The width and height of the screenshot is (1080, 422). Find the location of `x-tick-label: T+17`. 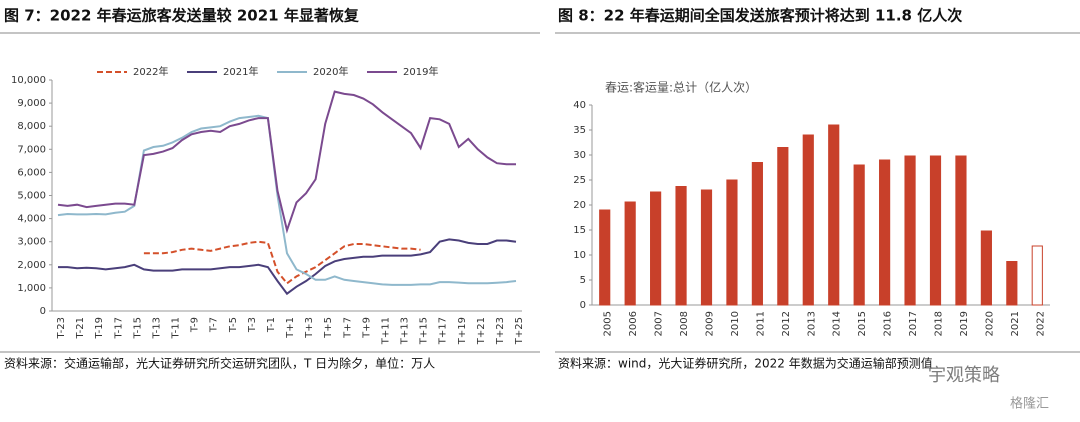

x-tick-label: T+17 is located at coordinates (443, 331).